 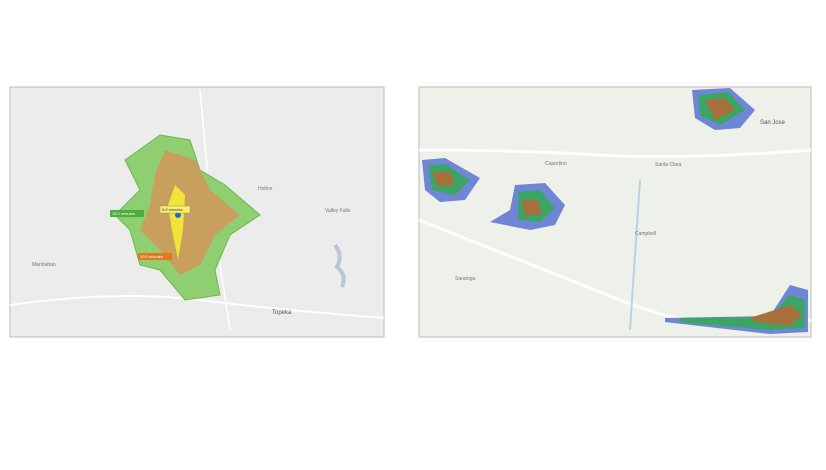 What do you see at coordinates (338, 211) in the screenshot?
I see `place-label: Valley Falls` at bounding box center [338, 211].